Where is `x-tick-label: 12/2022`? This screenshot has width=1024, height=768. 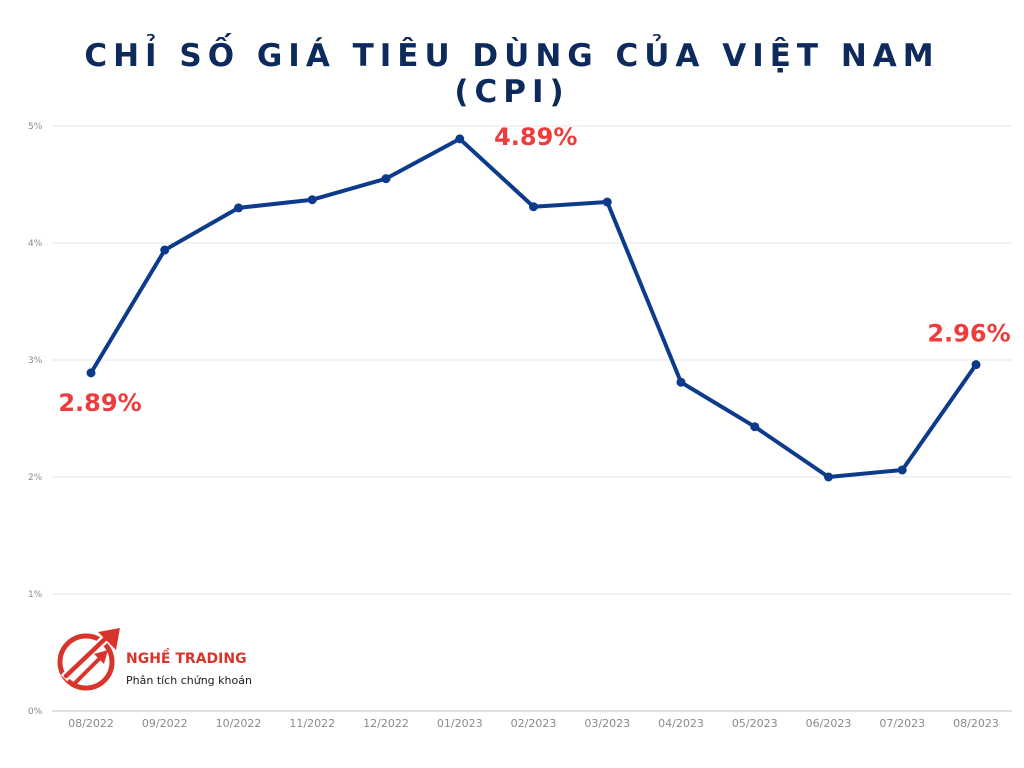
x-tick-label: 12/2022 is located at coordinates (386, 723).